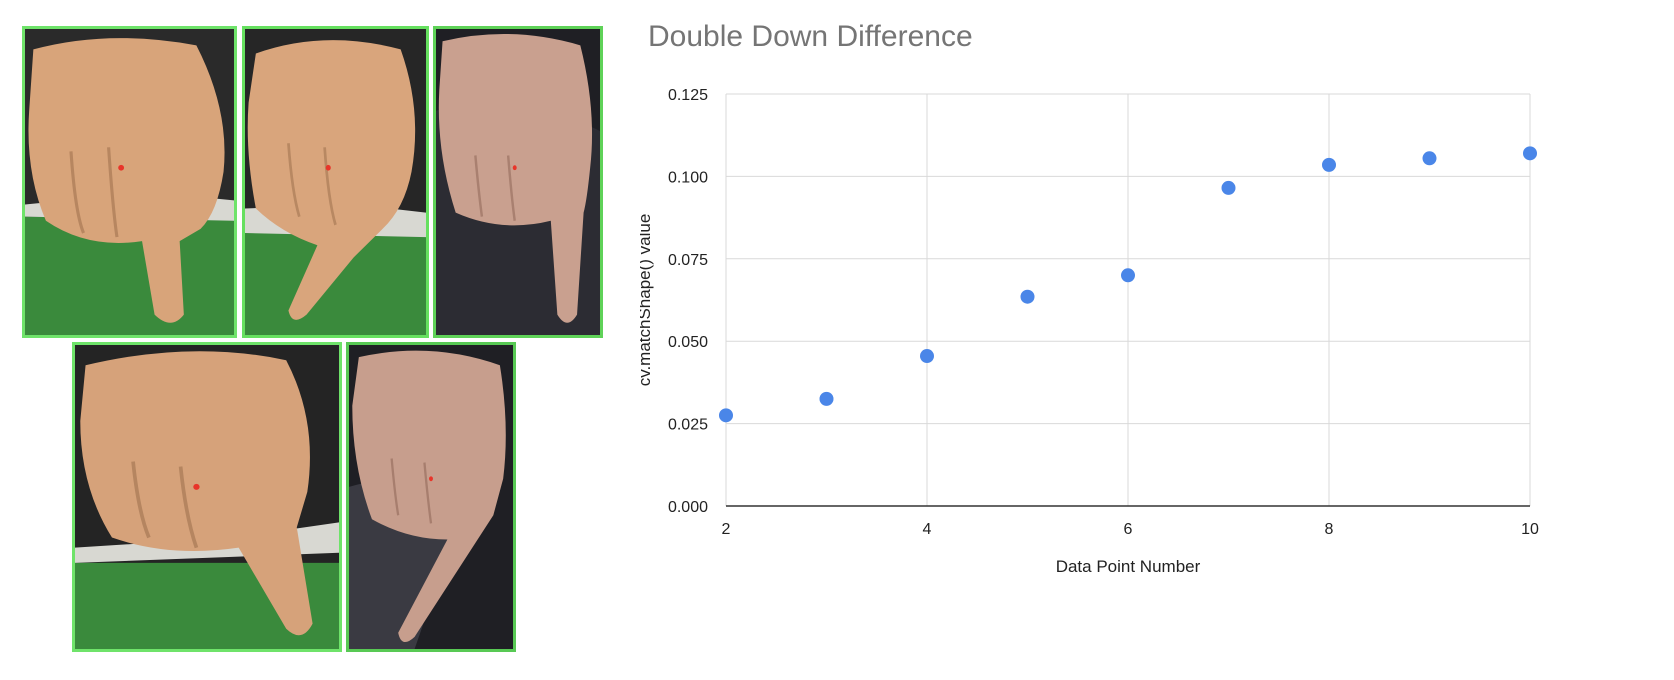 The height and width of the screenshot is (680, 1674). Describe the element at coordinates (688, 425) in the screenshot. I see `y-tick-label: 0.025` at that location.